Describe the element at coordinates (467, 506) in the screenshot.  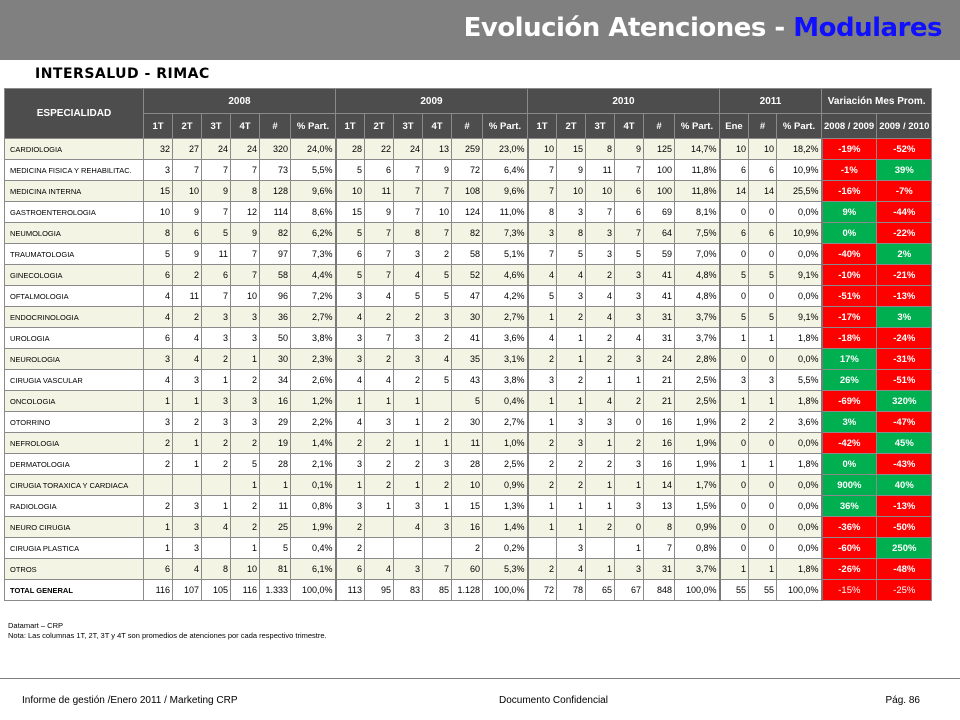
I see `cell-y2009-4: 15` at that location.